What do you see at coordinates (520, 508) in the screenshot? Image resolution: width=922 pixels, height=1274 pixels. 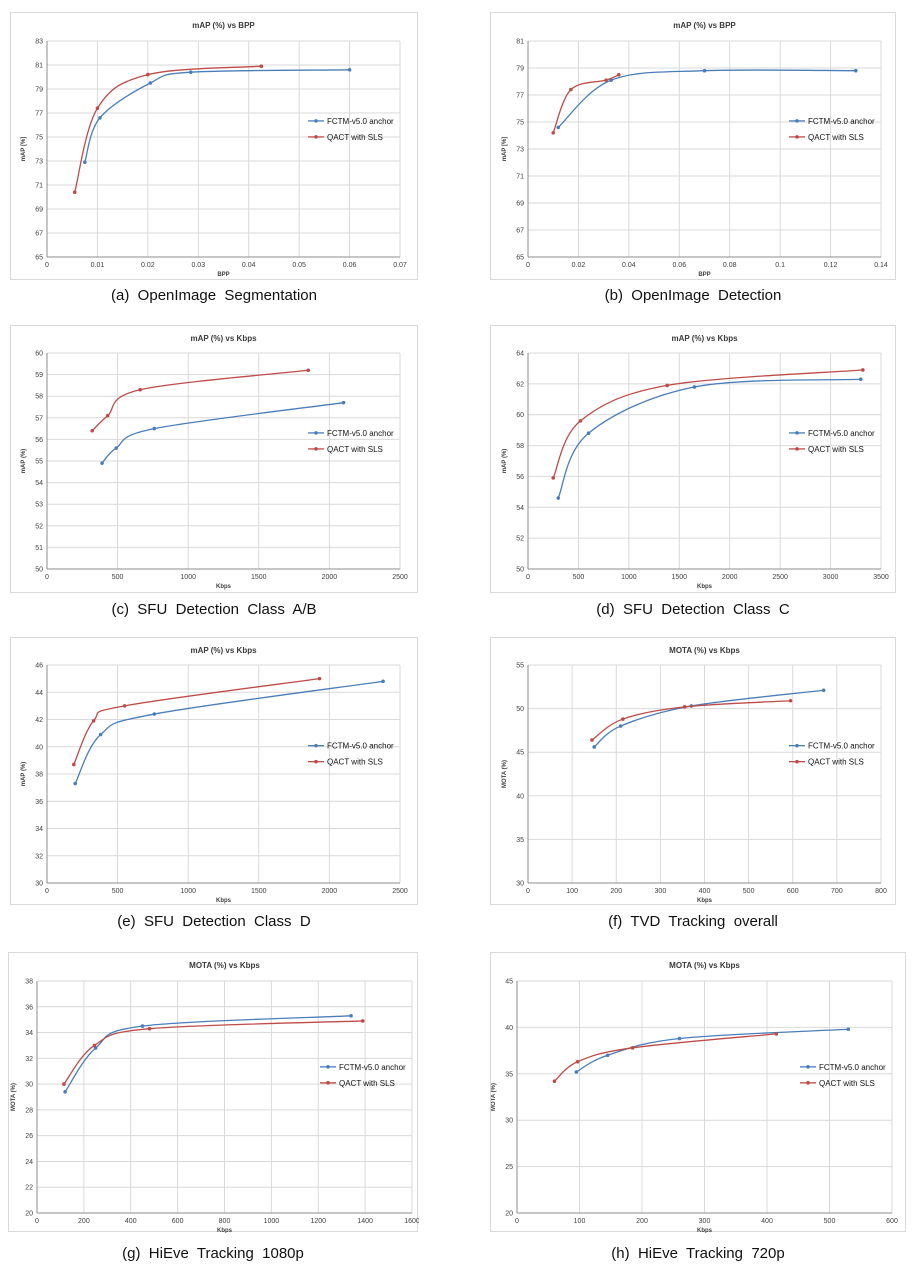 I see `y-tick-label: 54` at bounding box center [520, 508].